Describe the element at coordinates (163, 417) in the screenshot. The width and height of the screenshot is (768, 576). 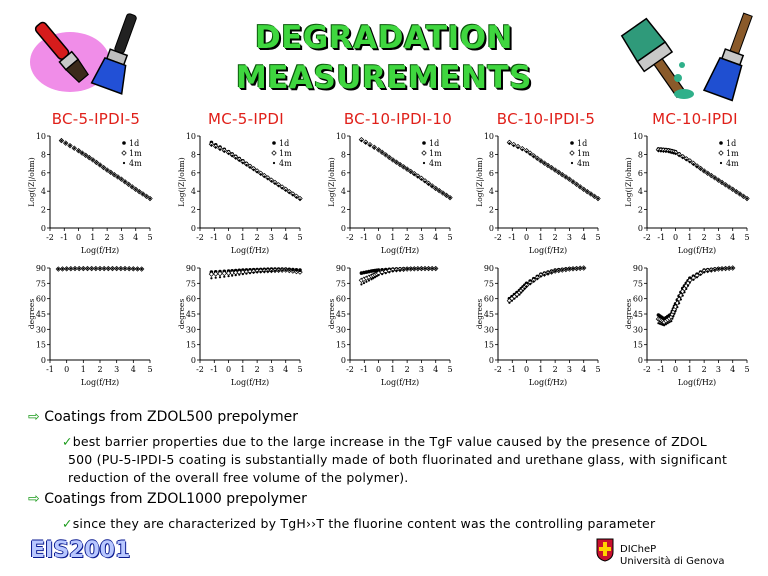
I see `bullet-heading: ⇨ Coatings from ZDOL500 prepolymer` at that location.